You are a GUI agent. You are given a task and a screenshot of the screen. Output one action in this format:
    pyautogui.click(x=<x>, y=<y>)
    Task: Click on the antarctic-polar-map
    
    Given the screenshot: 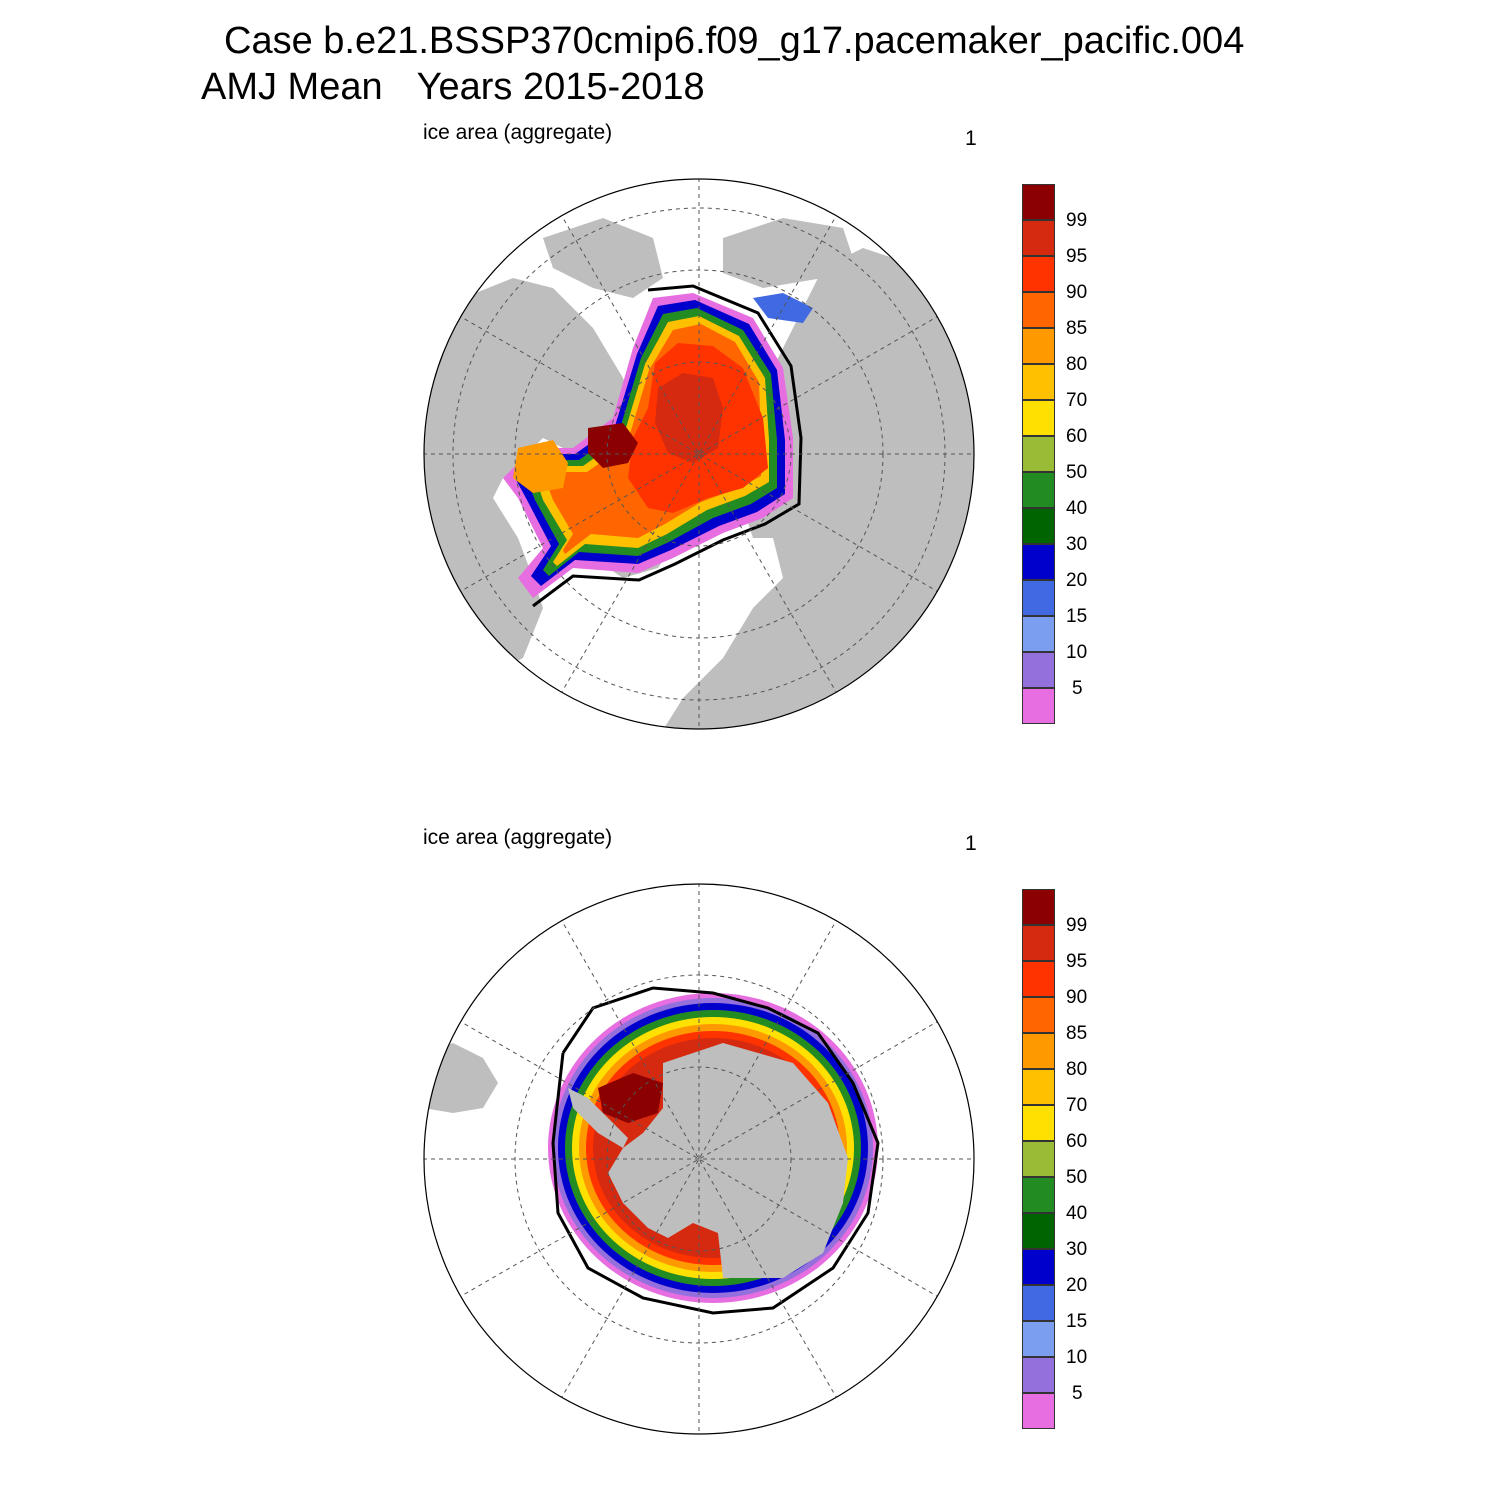 What is the action you would take?
    pyautogui.click(x=699, y=1159)
    